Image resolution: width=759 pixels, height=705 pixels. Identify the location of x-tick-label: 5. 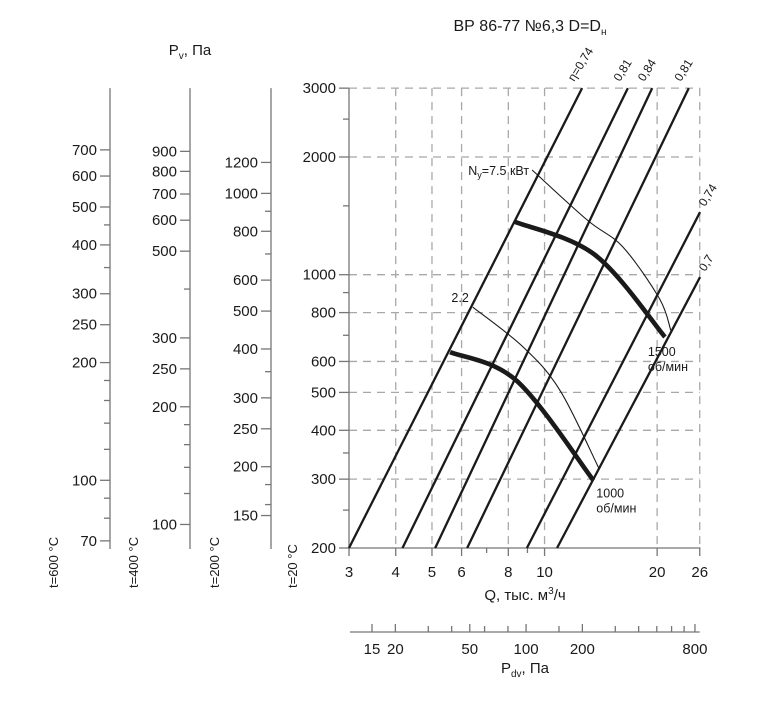
(432, 572).